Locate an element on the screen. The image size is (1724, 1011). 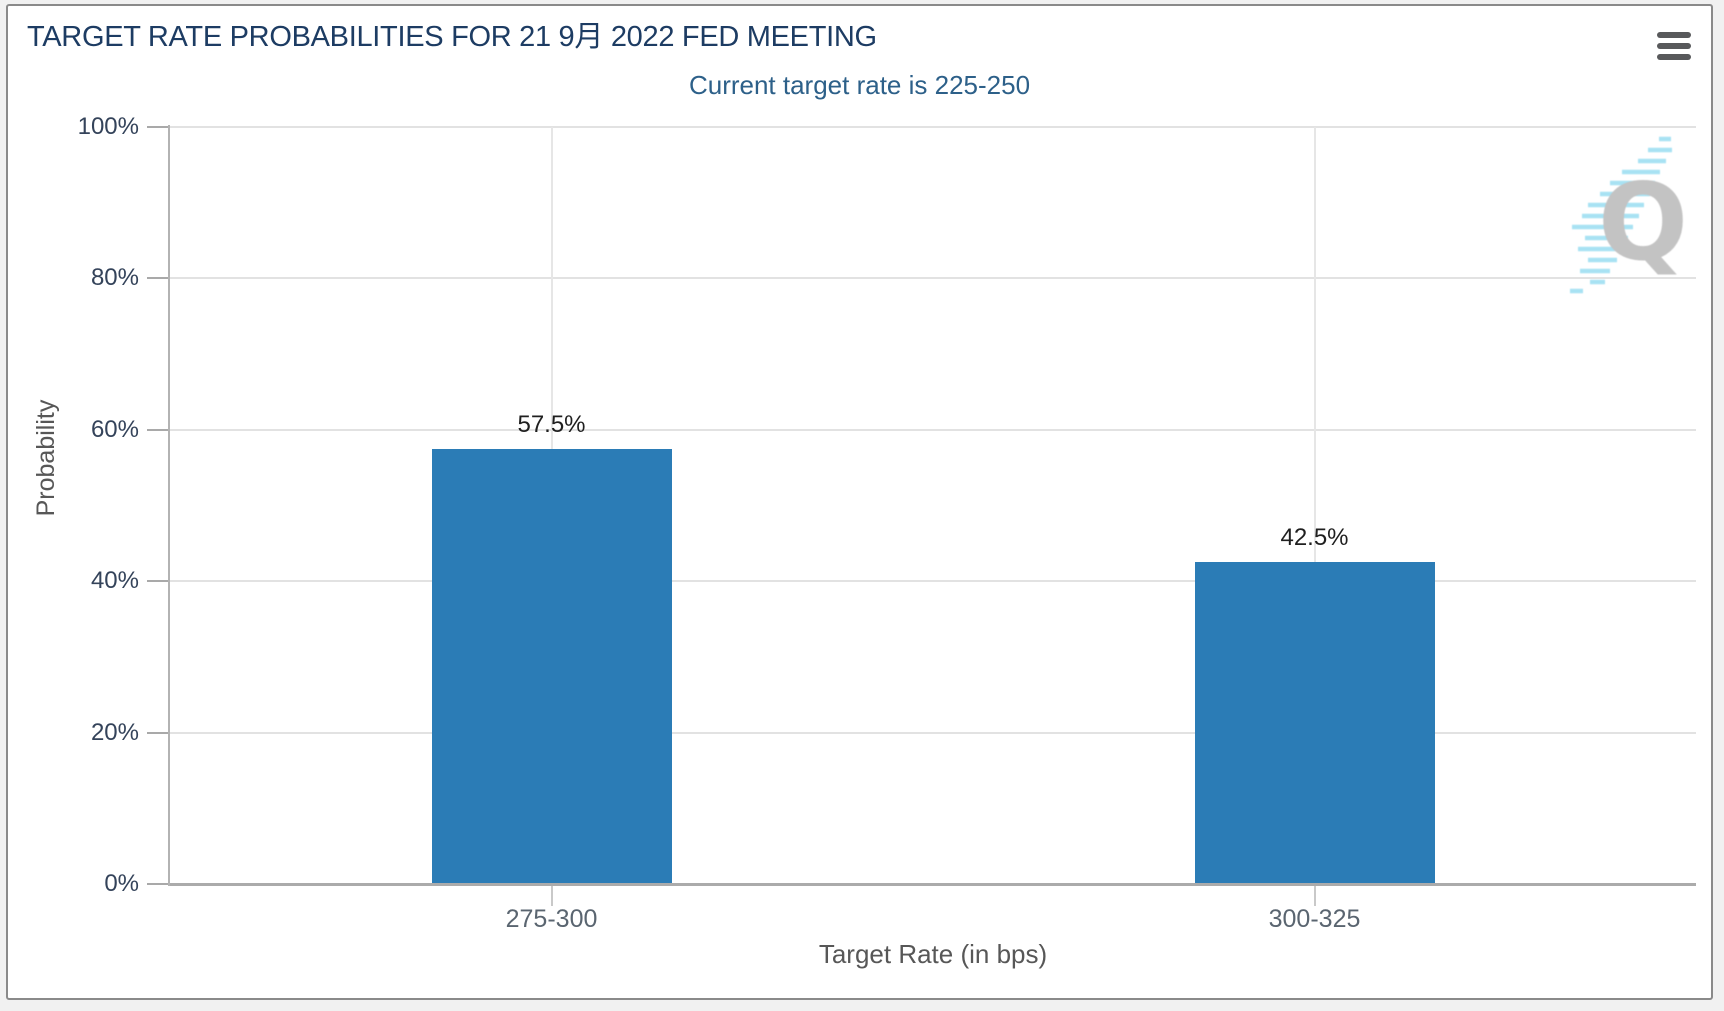
x-axis-line is located at coordinates (933, 884).